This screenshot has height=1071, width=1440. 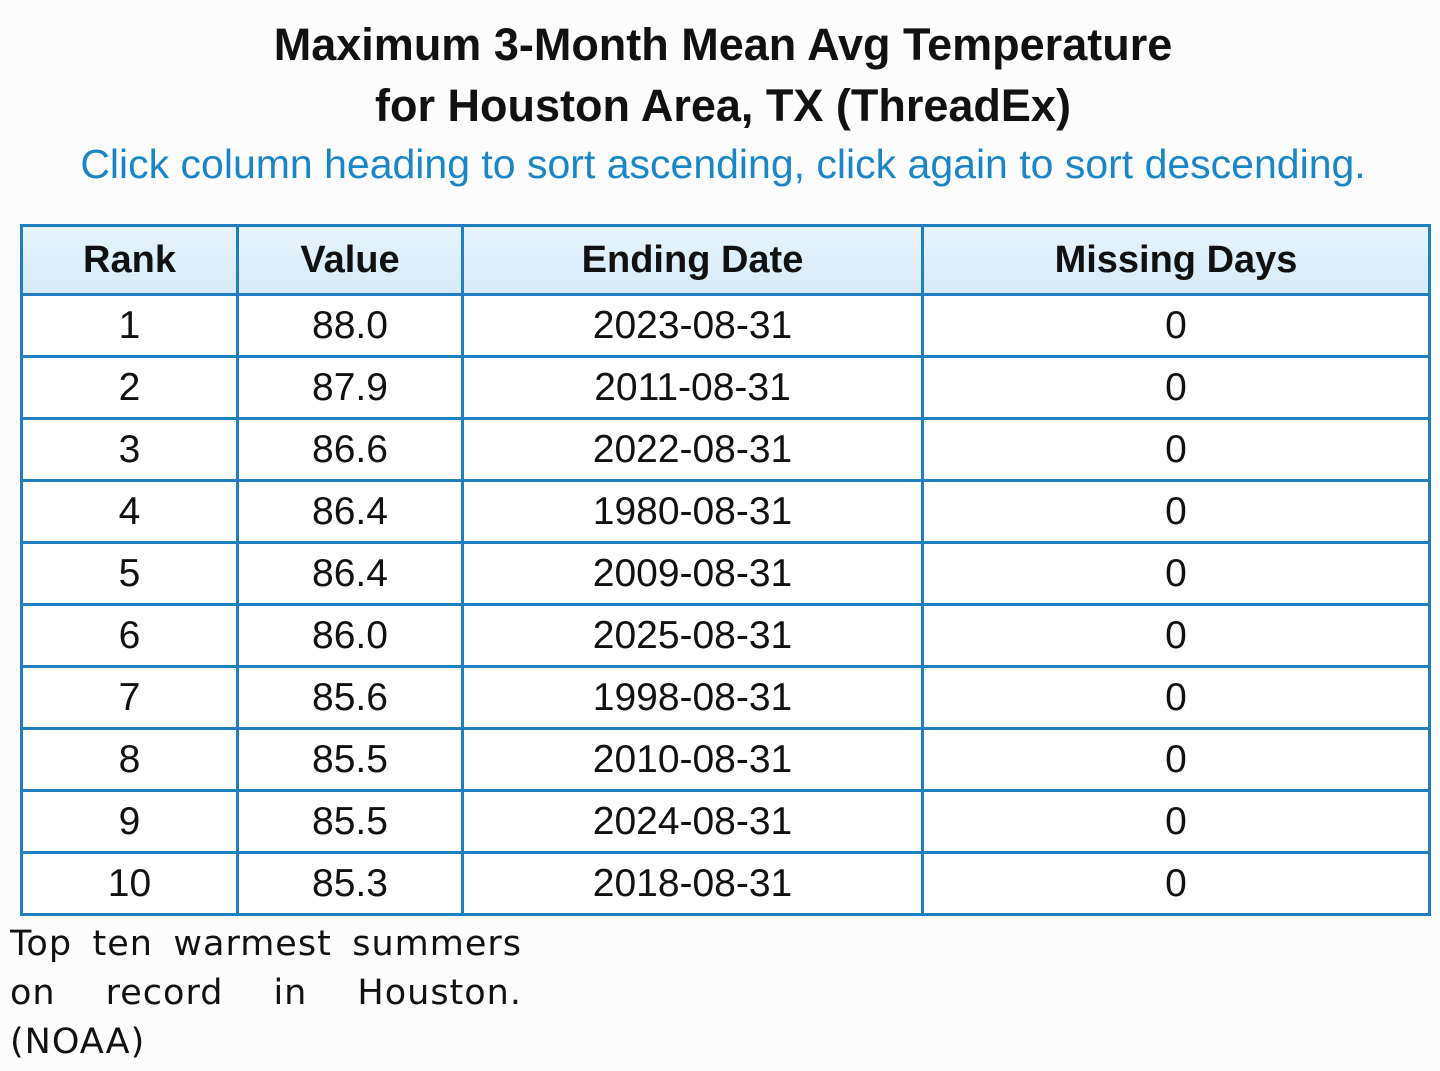 I want to click on page-title-line-1: Maximum 3-Month Mean Avg Temperature, so click(x=723, y=44).